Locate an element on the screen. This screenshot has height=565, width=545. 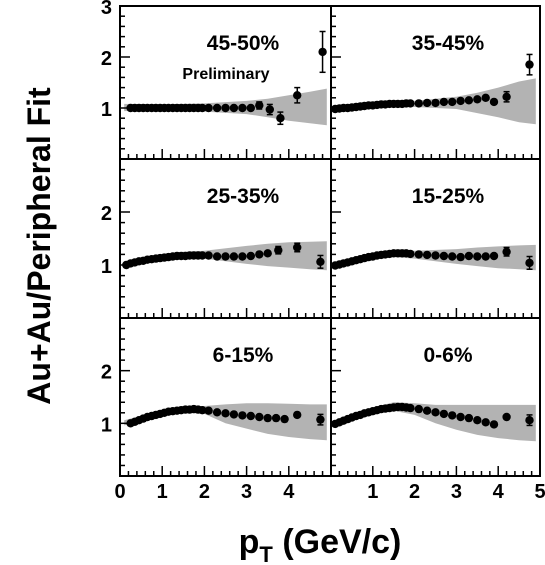
y-axis-label: Au+Au/Peripheral Fit is located at coordinates (39, 246).